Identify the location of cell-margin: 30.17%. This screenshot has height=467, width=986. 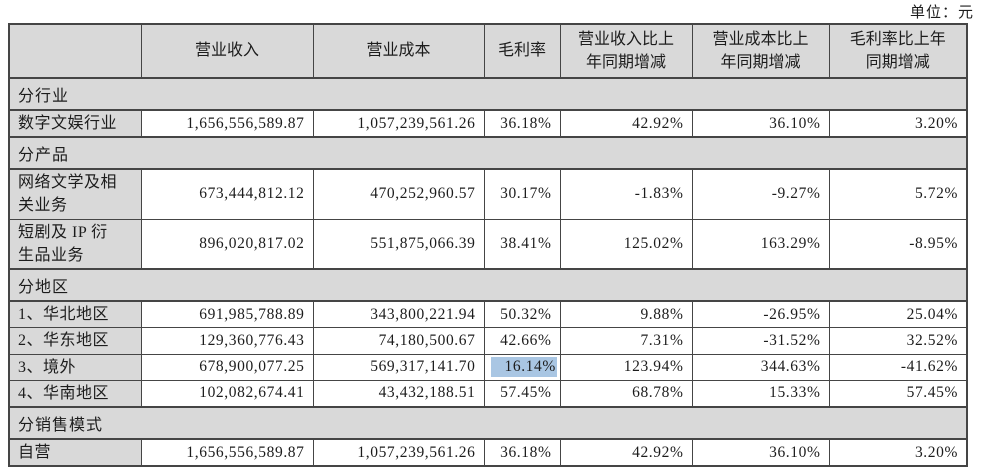
(522, 194).